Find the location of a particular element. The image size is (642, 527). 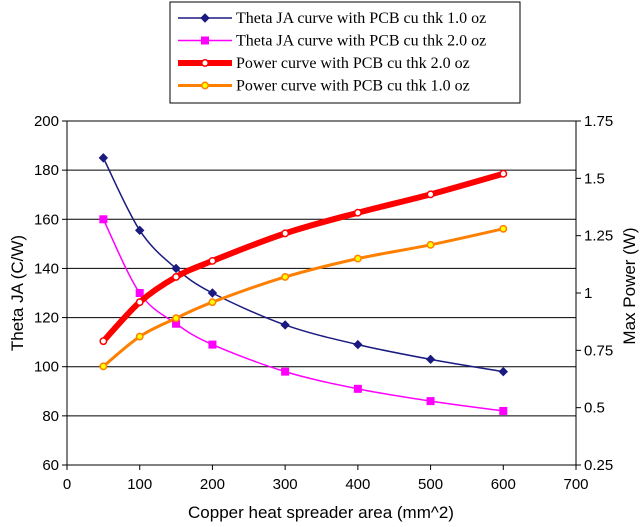

legend-label: Power curve with PCB cu thk 1.0 oz is located at coordinates (353, 86).